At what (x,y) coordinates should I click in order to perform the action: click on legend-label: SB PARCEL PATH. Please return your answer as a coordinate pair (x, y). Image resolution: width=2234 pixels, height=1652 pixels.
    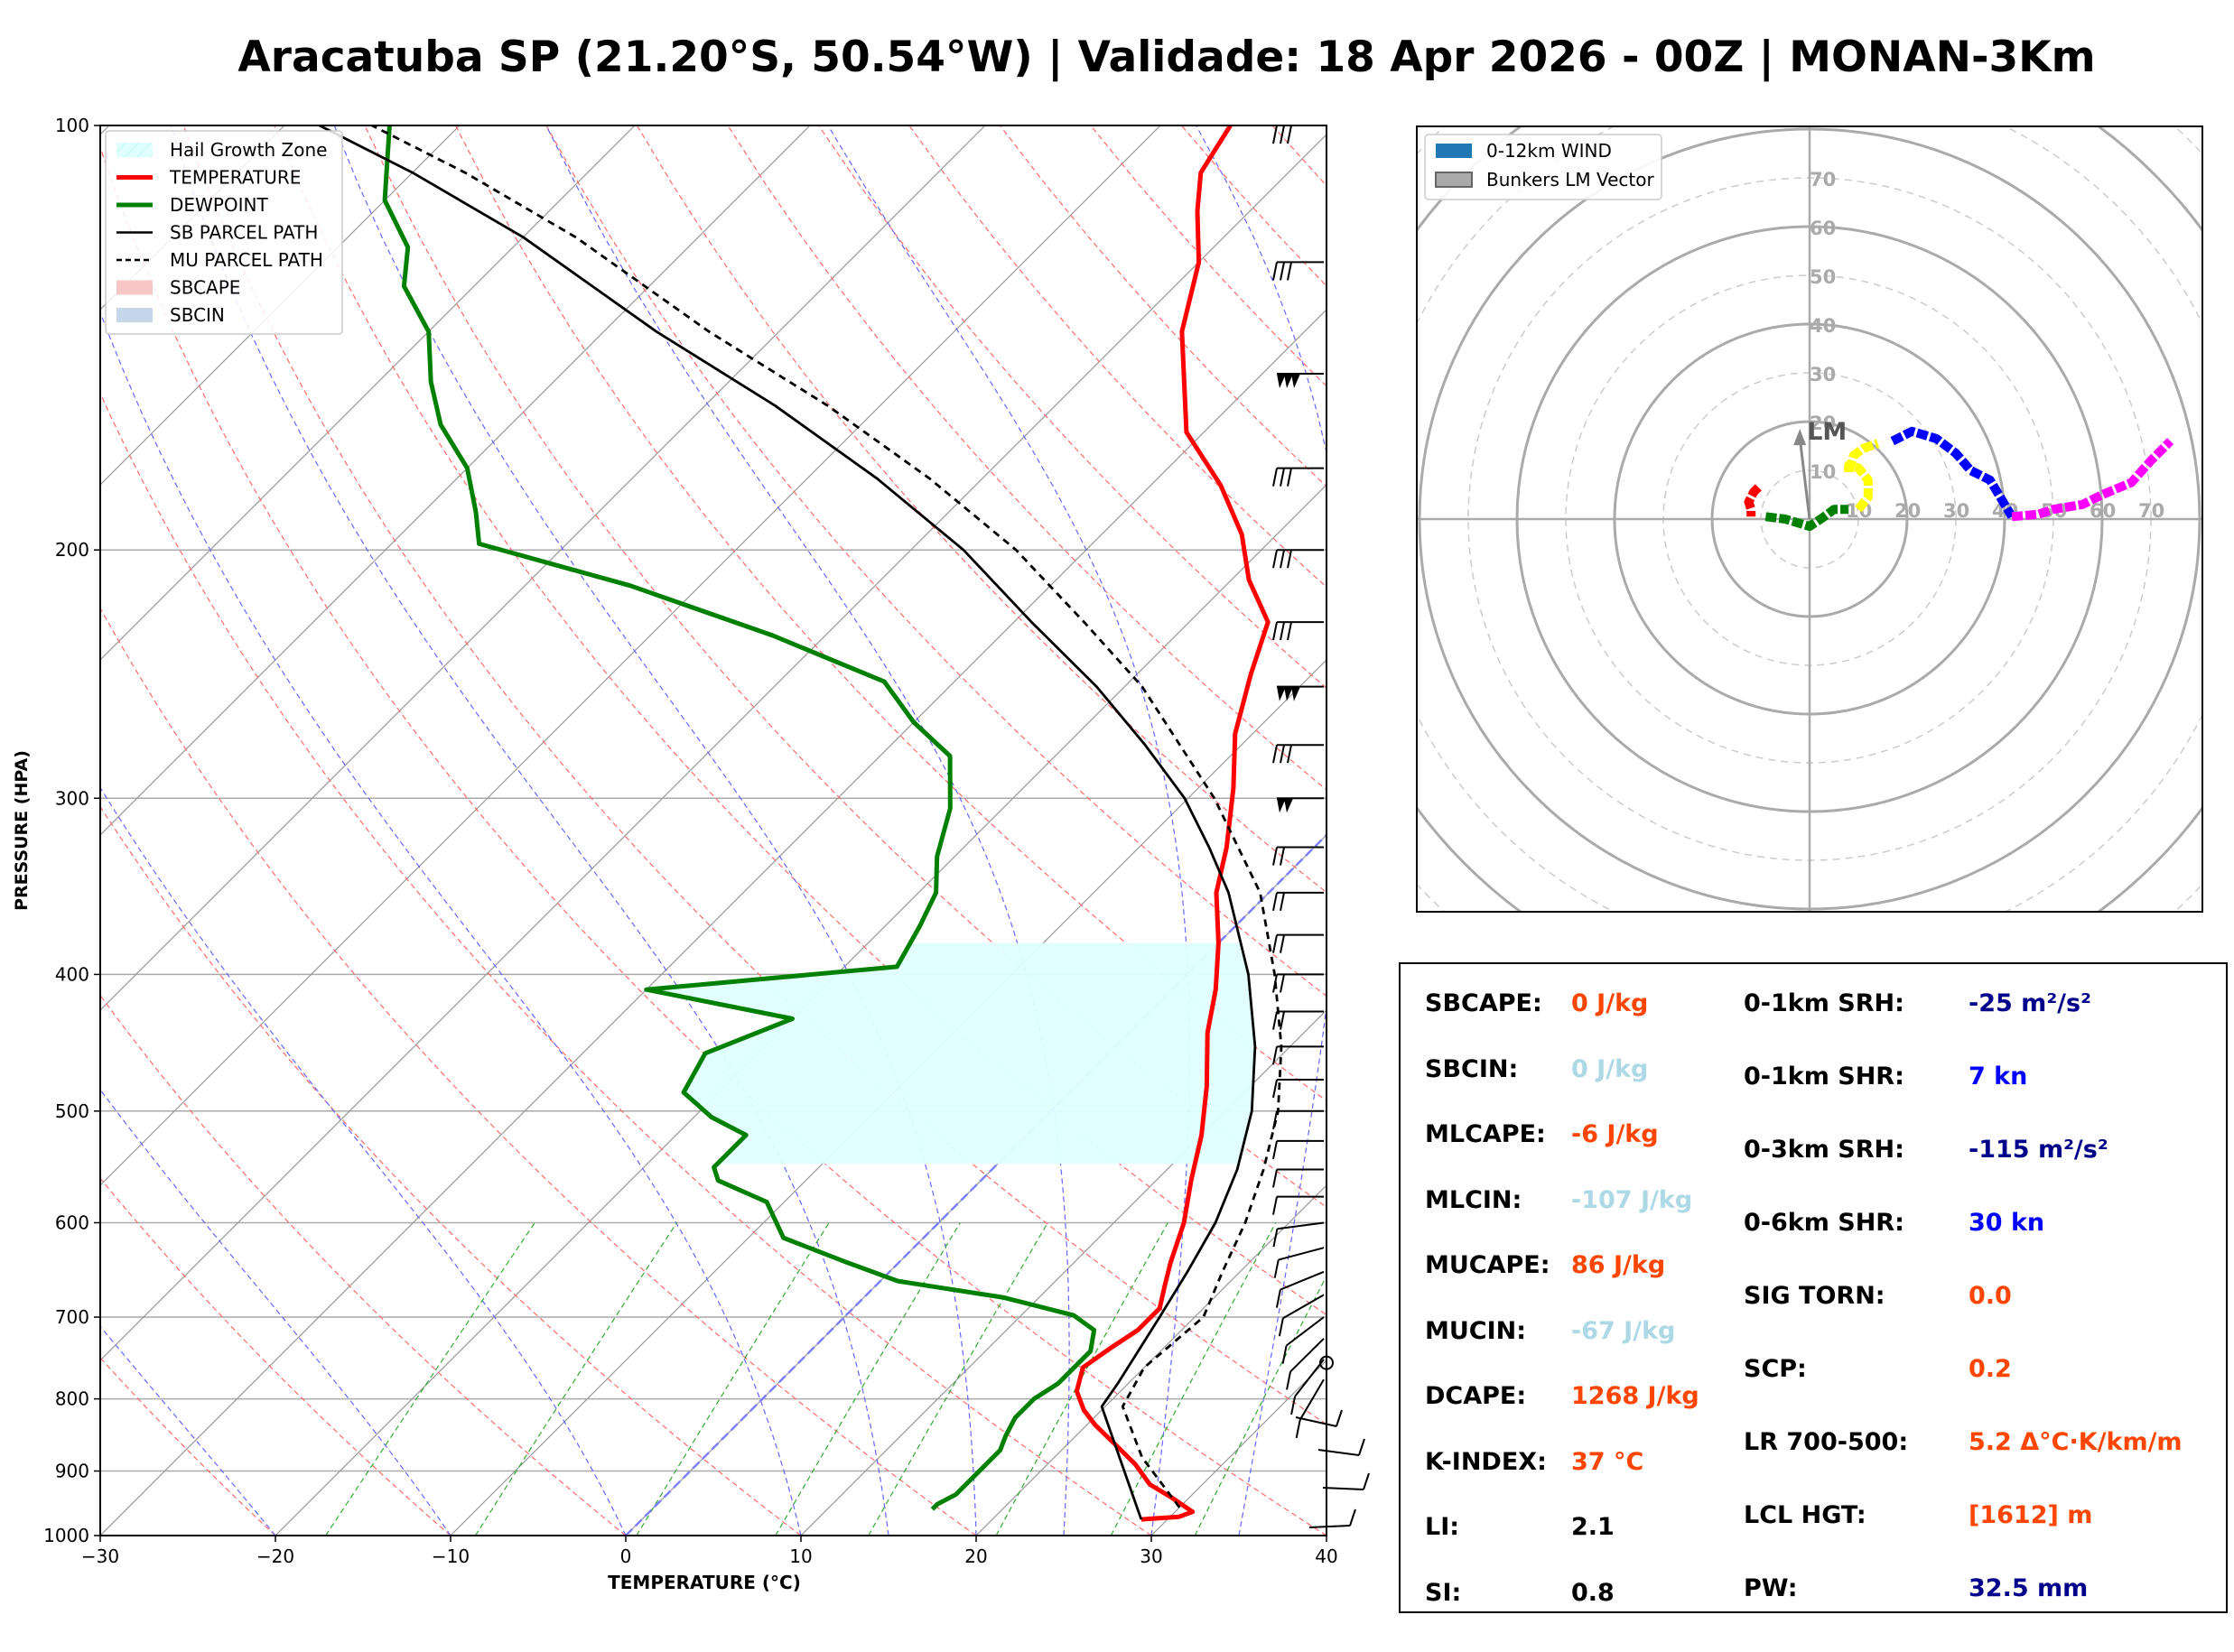
    Looking at the image, I should click on (244, 233).